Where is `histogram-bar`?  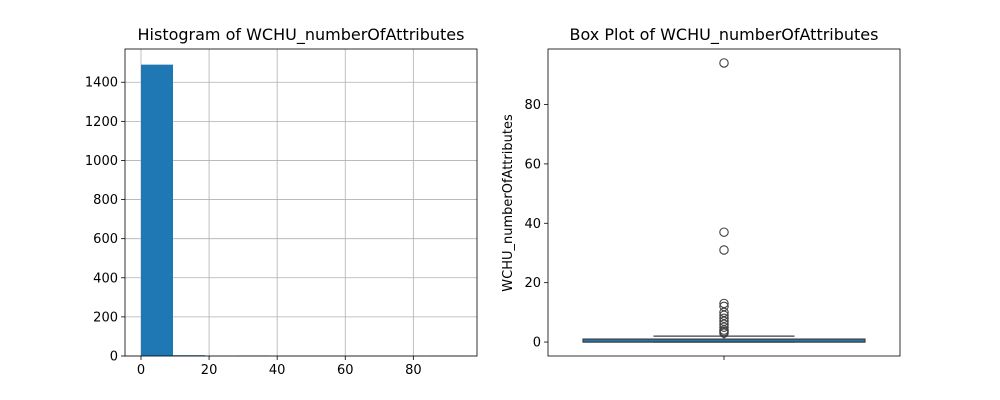 histogram-bar is located at coordinates (157, 210).